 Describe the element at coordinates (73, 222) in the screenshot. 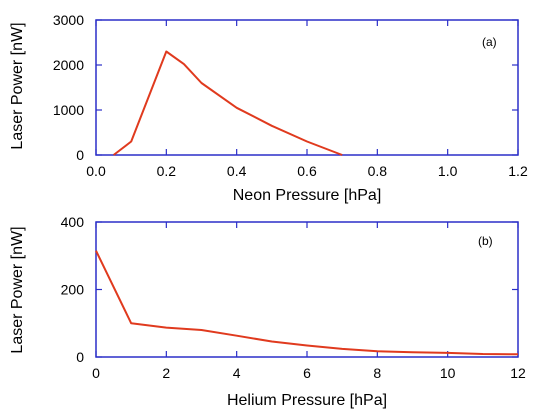

I see `y-tick-label: 400` at that location.